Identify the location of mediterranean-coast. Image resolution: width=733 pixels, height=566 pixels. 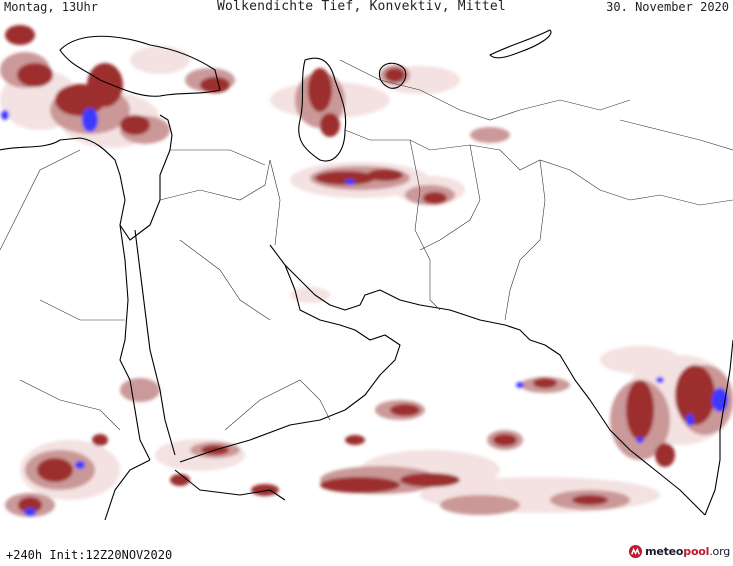
(80, 189).